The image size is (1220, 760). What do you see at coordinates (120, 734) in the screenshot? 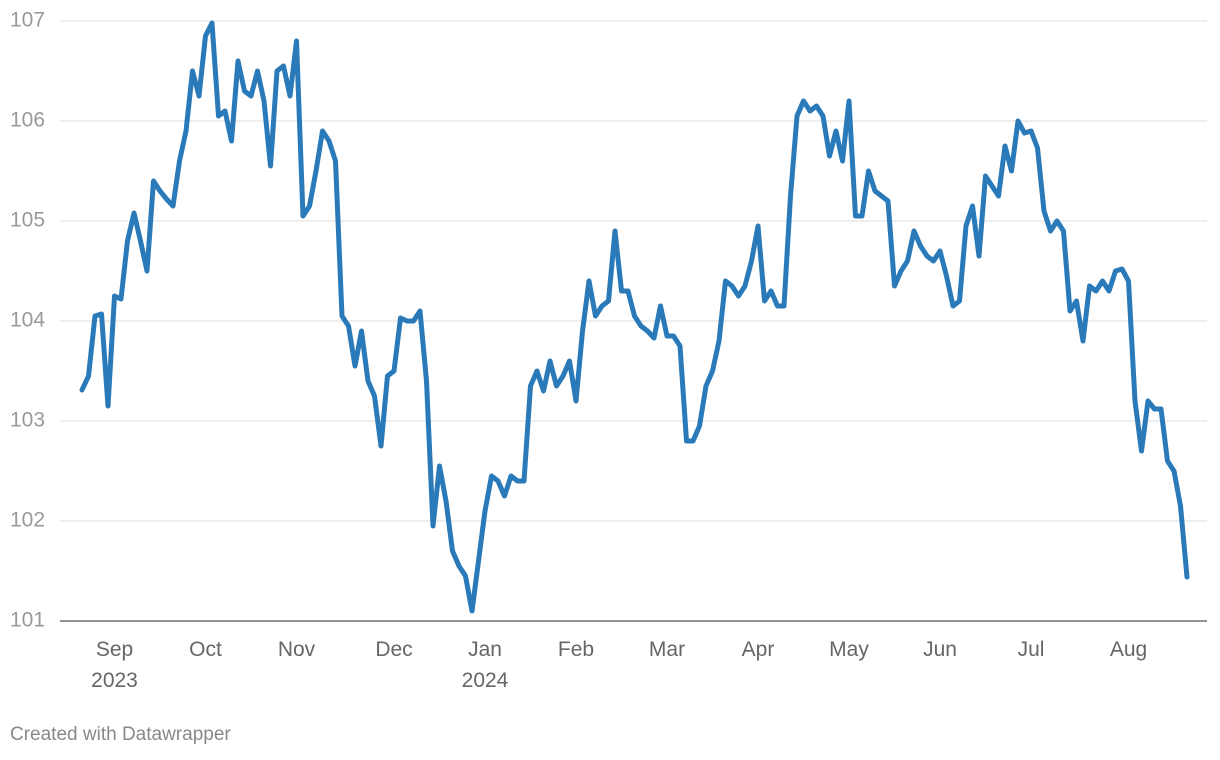
I see `credit: Created with Datawrapper` at bounding box center [120, 734].